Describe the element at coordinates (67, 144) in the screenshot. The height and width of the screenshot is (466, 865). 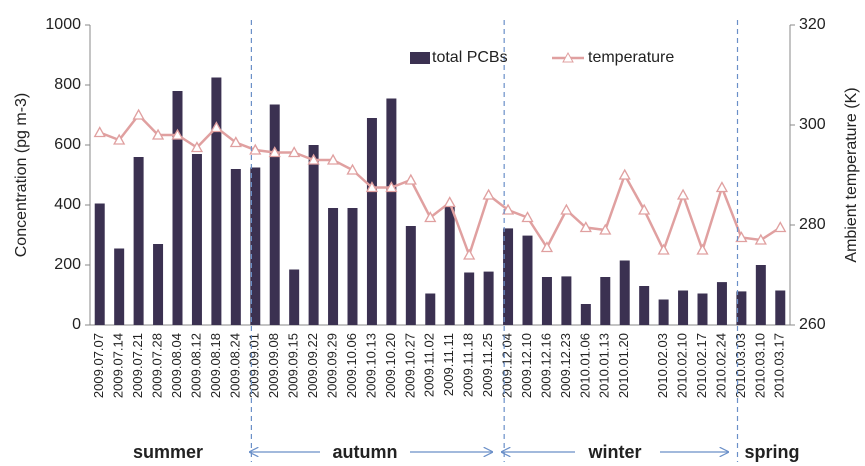
I see `y-tick-label: 600` at that location.